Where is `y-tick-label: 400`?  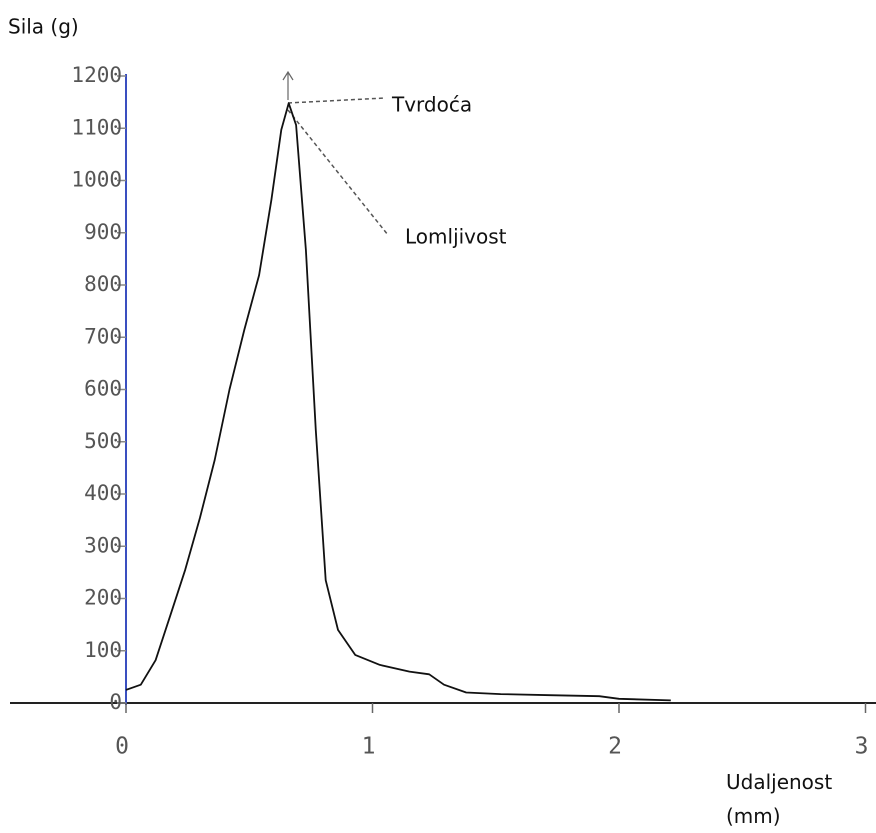 y-tick-label: 400 is located at coordinates (103, 493).